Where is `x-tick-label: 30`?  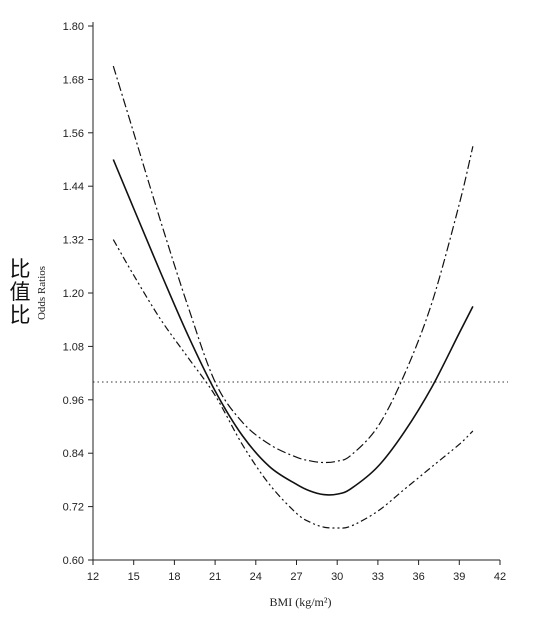
x-tick-label: 30 is located at coordinates (337, 577).